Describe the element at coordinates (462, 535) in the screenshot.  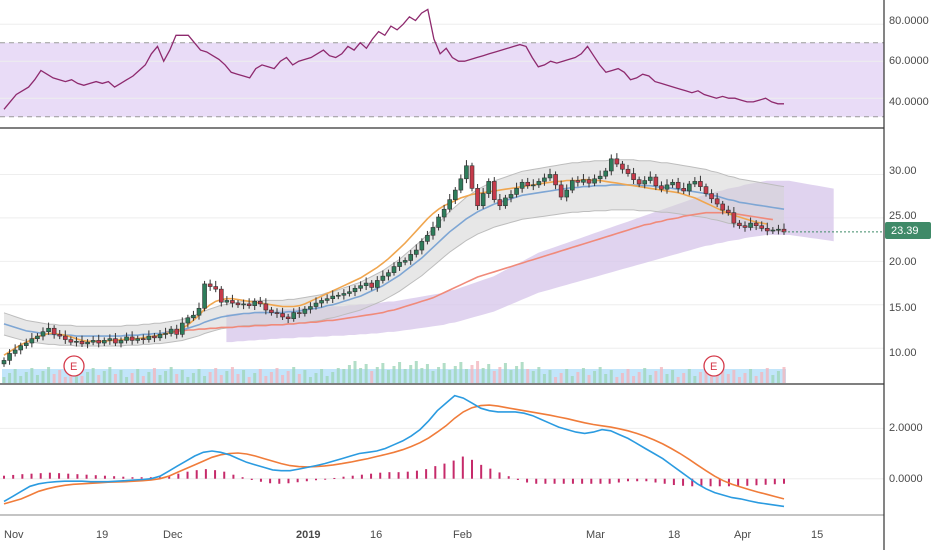
I see `x-label-feb: Feb` at that location.